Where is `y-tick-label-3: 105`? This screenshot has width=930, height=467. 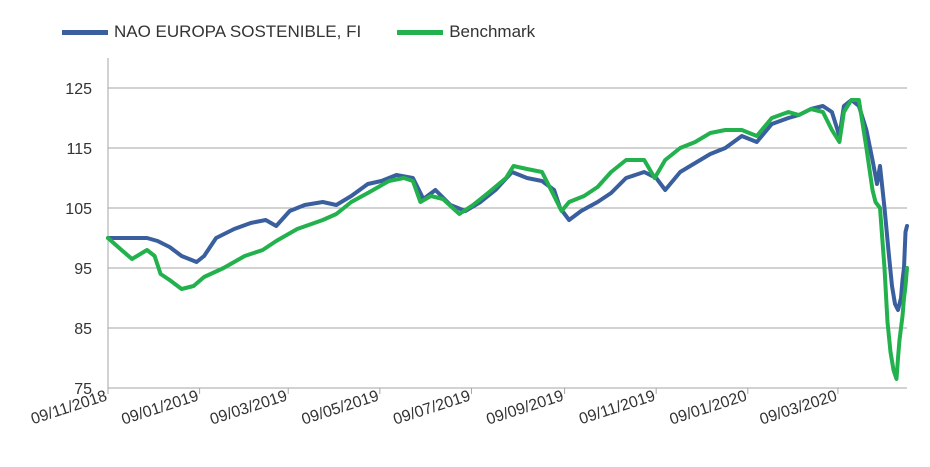
y-tick-label-3: 105 is located at coordinates (78, 209).